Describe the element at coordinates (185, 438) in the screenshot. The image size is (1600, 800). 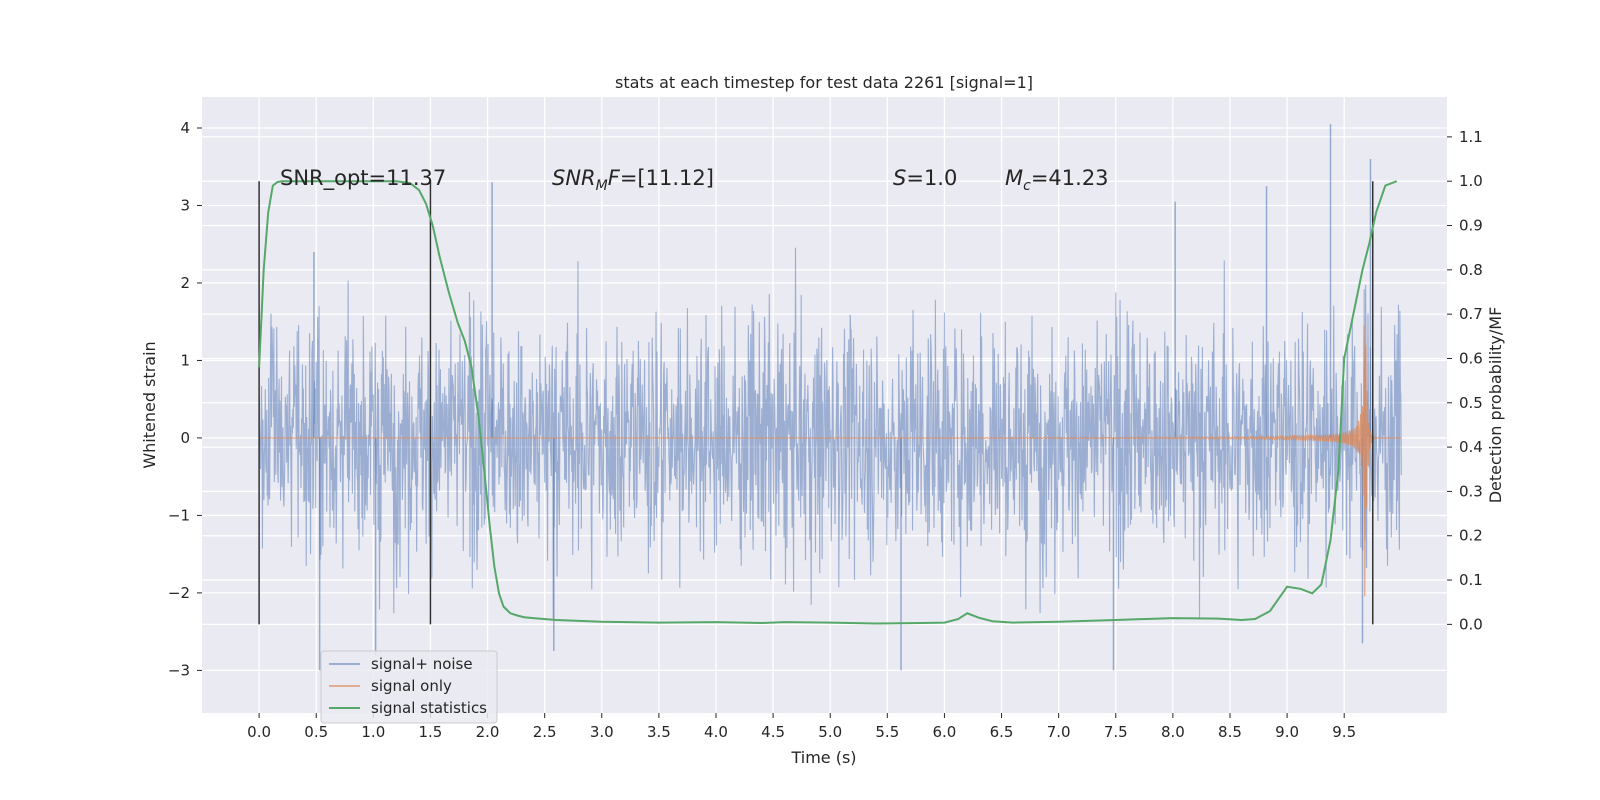
I see `y-tick-label: 0` at that location.